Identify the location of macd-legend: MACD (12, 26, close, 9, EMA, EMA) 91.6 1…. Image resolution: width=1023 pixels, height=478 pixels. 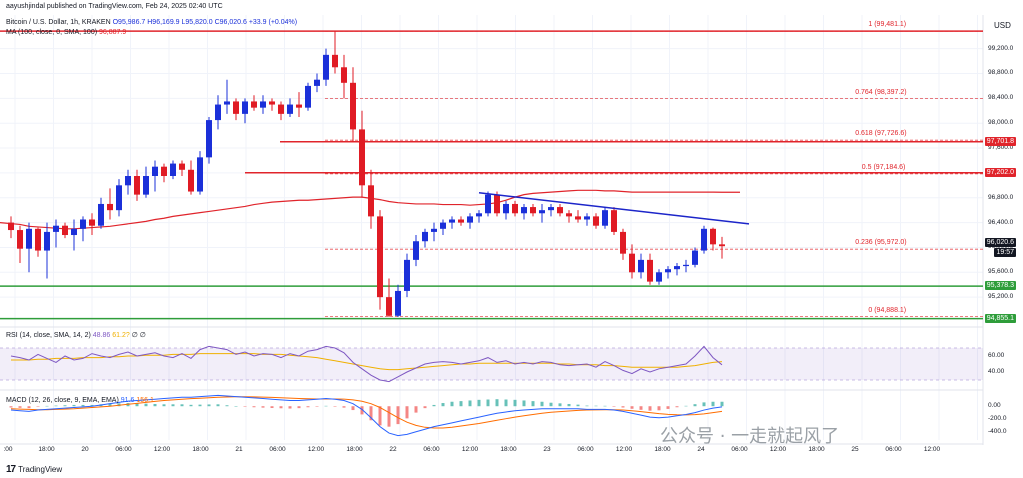
(80, 400).